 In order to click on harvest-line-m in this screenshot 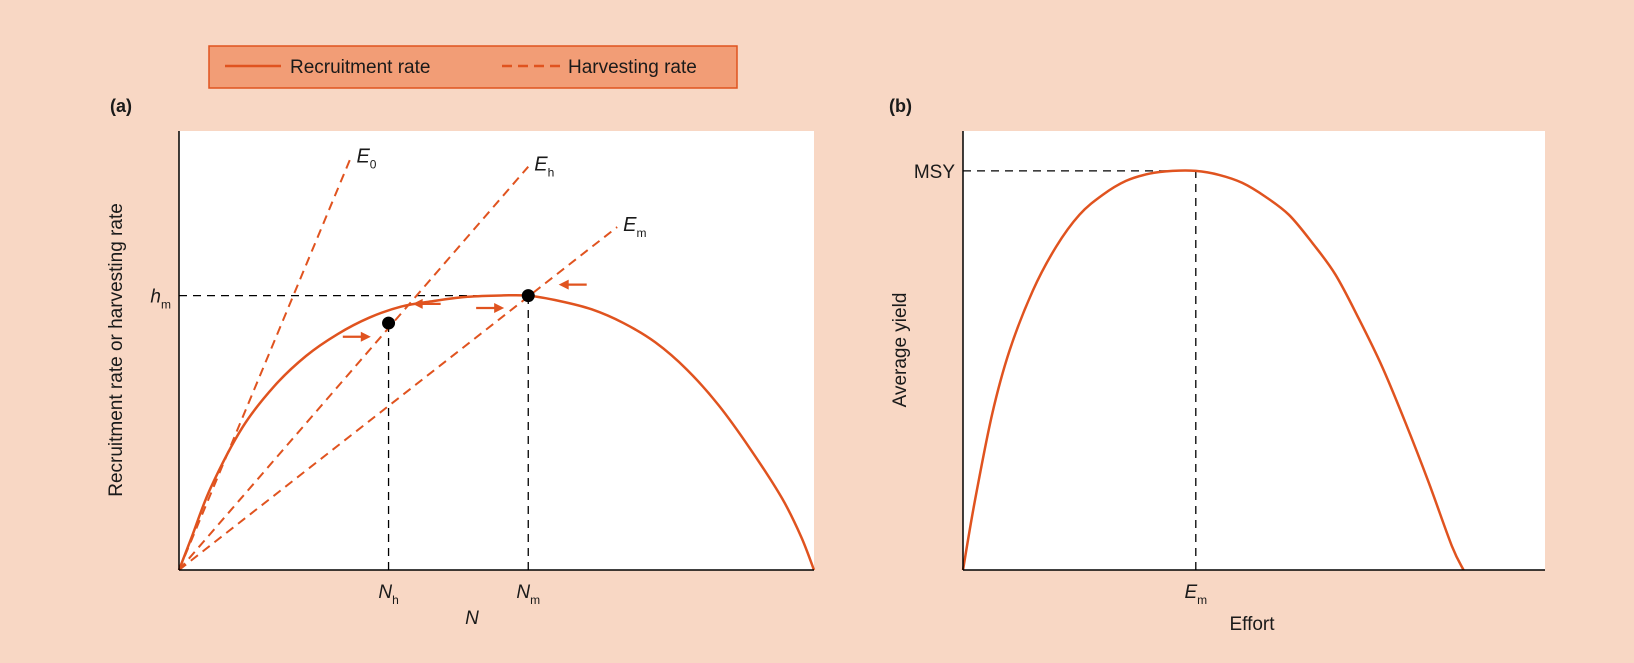, I will do `click(398, 398)`.